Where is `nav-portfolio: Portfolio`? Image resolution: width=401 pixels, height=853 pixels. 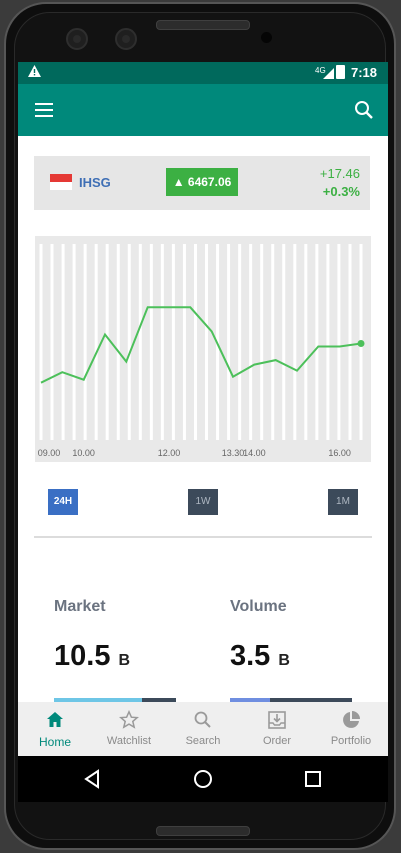
nav-portfolio: Portfolio is located at coordinates (351, 729).